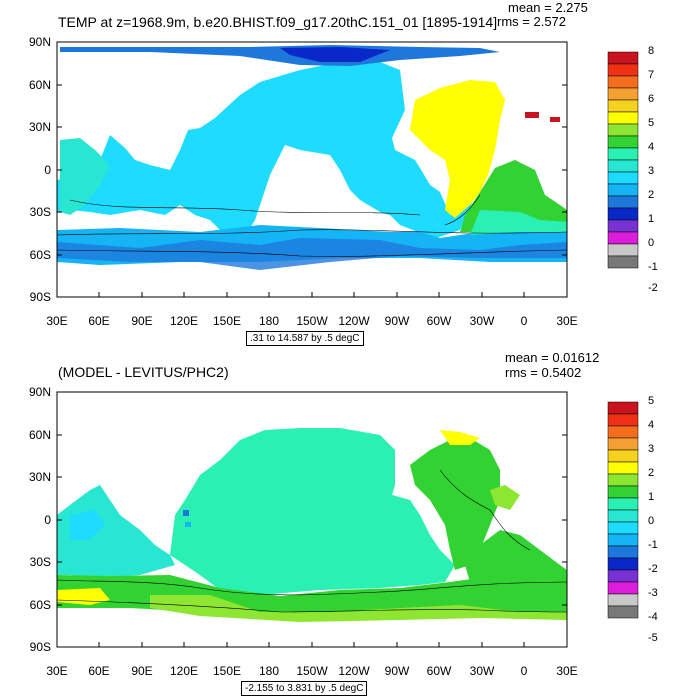 The height and width of the screenshot is (700, 700). What do you see at coordinates (335, 54) in the screenshot?
I see `arctic-core` at bounding box center [335, 54].